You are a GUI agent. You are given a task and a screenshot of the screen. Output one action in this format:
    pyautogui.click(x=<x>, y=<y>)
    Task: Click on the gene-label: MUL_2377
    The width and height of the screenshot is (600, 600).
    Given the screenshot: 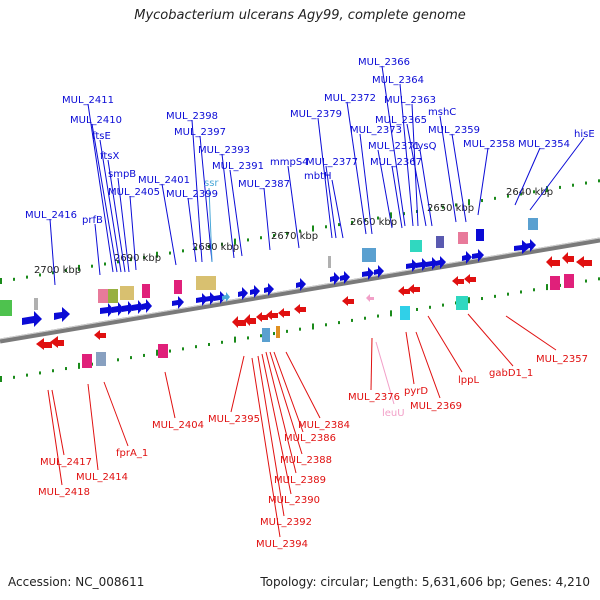 What is the action you would take?
    pyautogui.click(x=332, y=162)
    